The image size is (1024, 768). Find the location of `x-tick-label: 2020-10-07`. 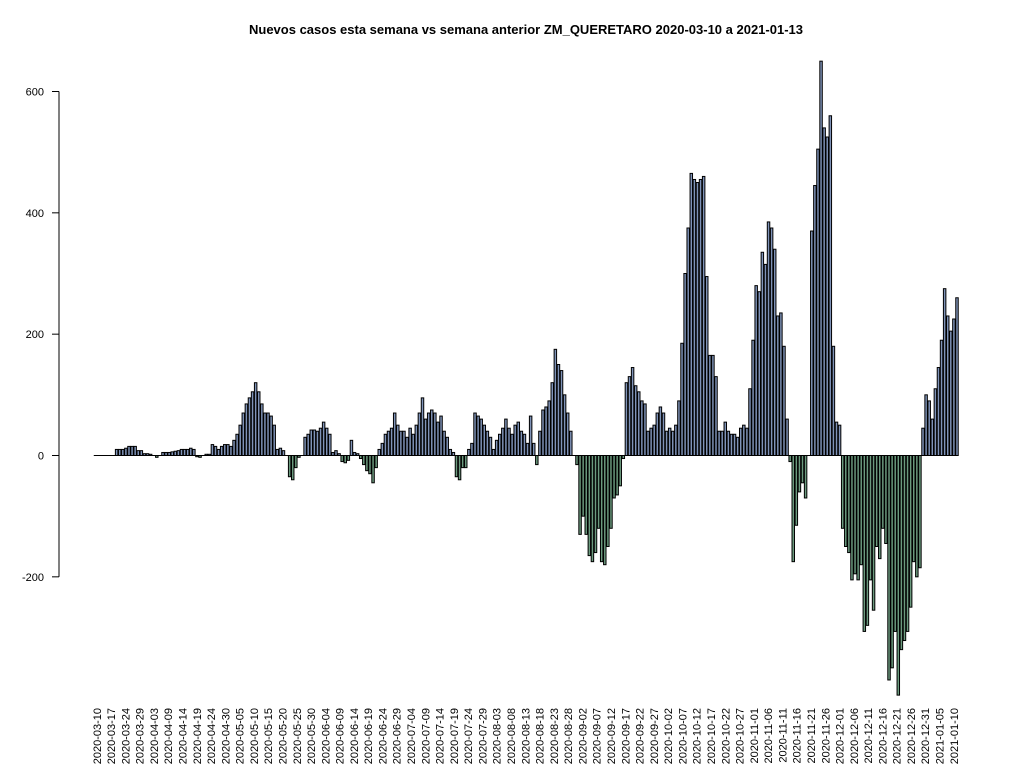

x-tick-label: 2020-10-07 is located at coordinates (683, 736).